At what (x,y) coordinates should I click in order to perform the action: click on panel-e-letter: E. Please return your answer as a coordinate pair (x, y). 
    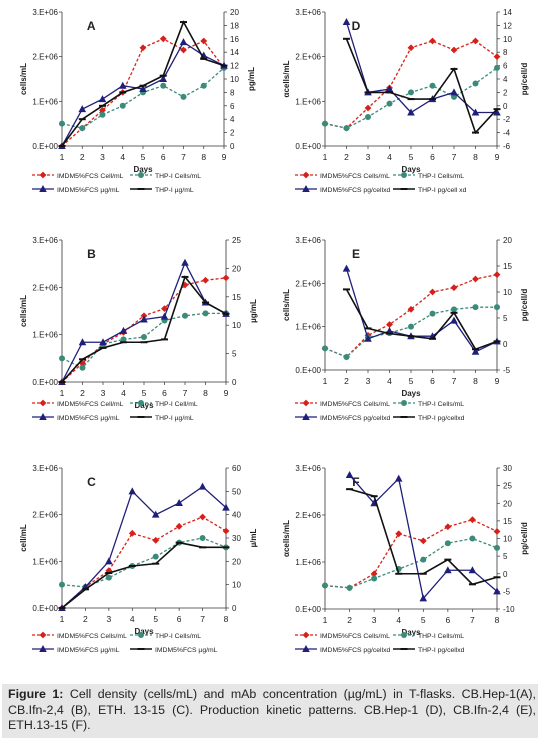
    Looking at the image, I should click on (356, 254).